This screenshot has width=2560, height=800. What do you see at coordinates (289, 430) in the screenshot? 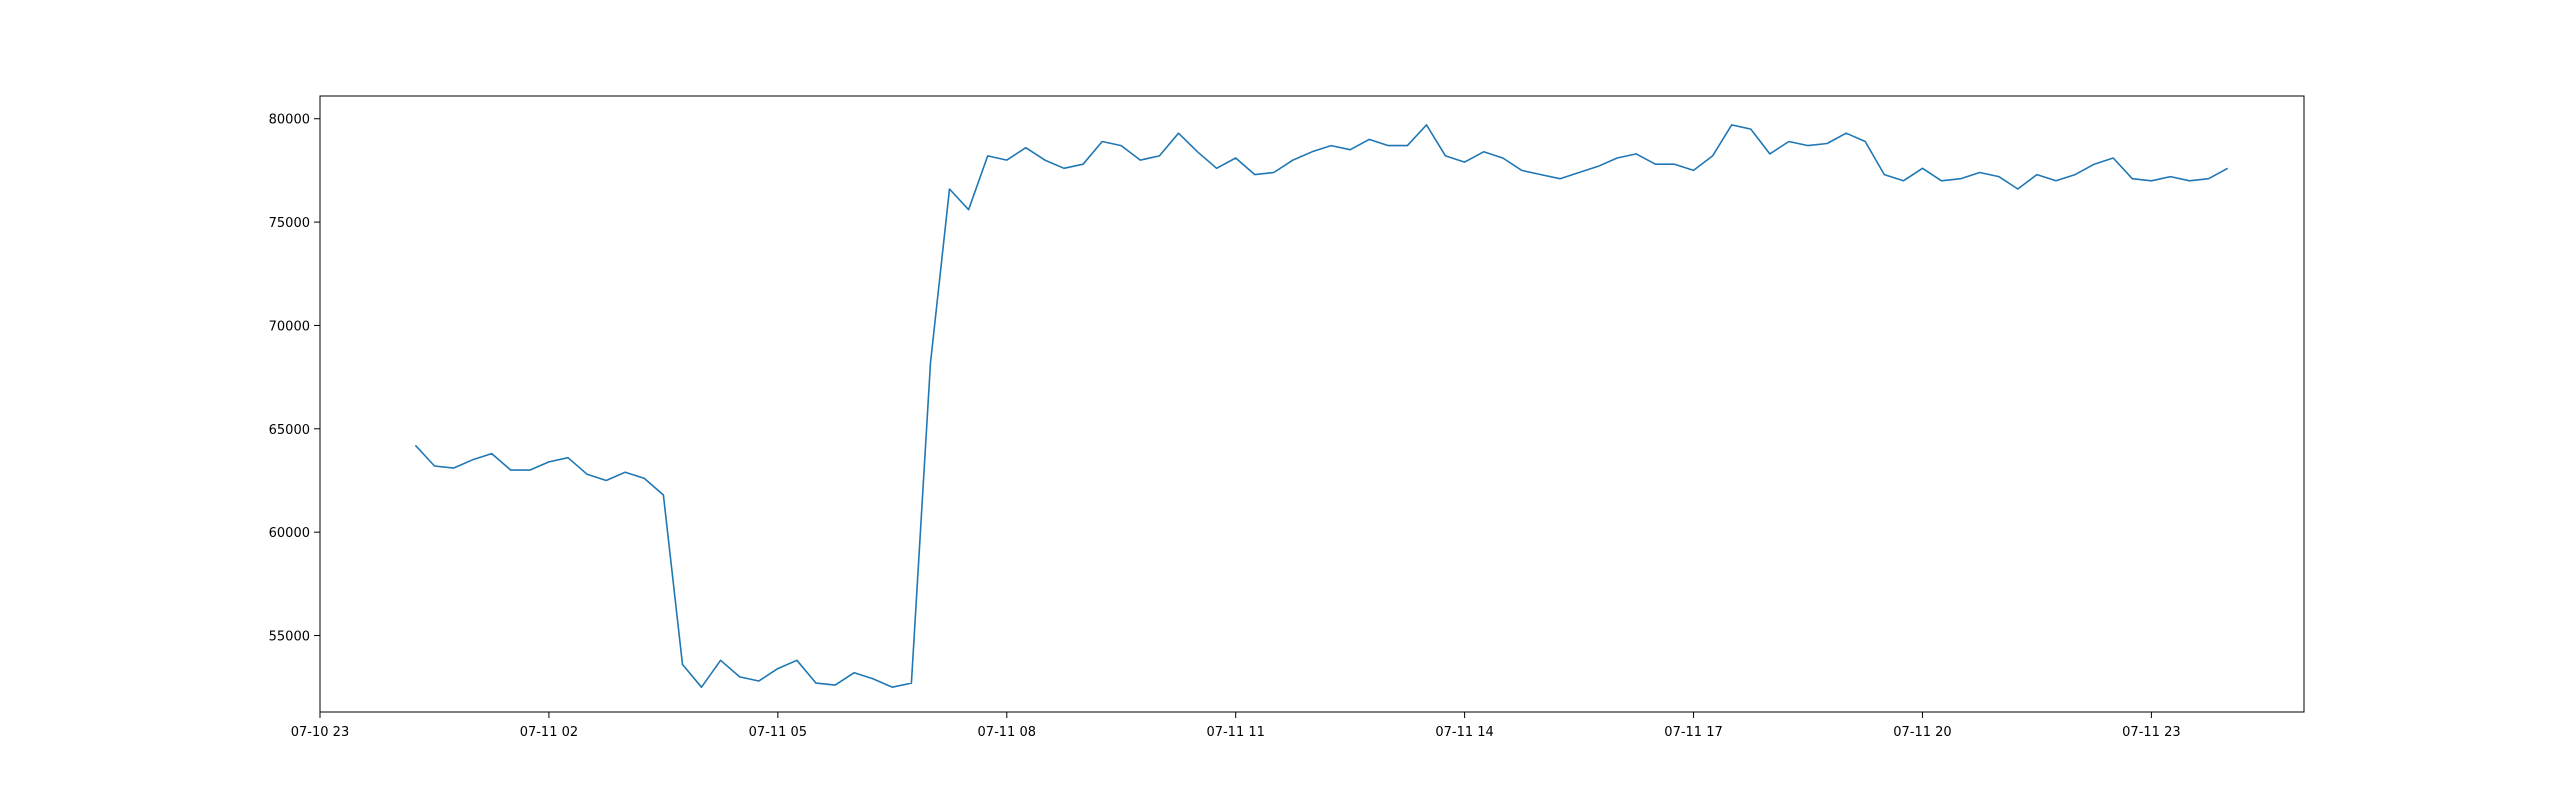
I see `y-tick-label: 65000` at bounding box center [289, 430].